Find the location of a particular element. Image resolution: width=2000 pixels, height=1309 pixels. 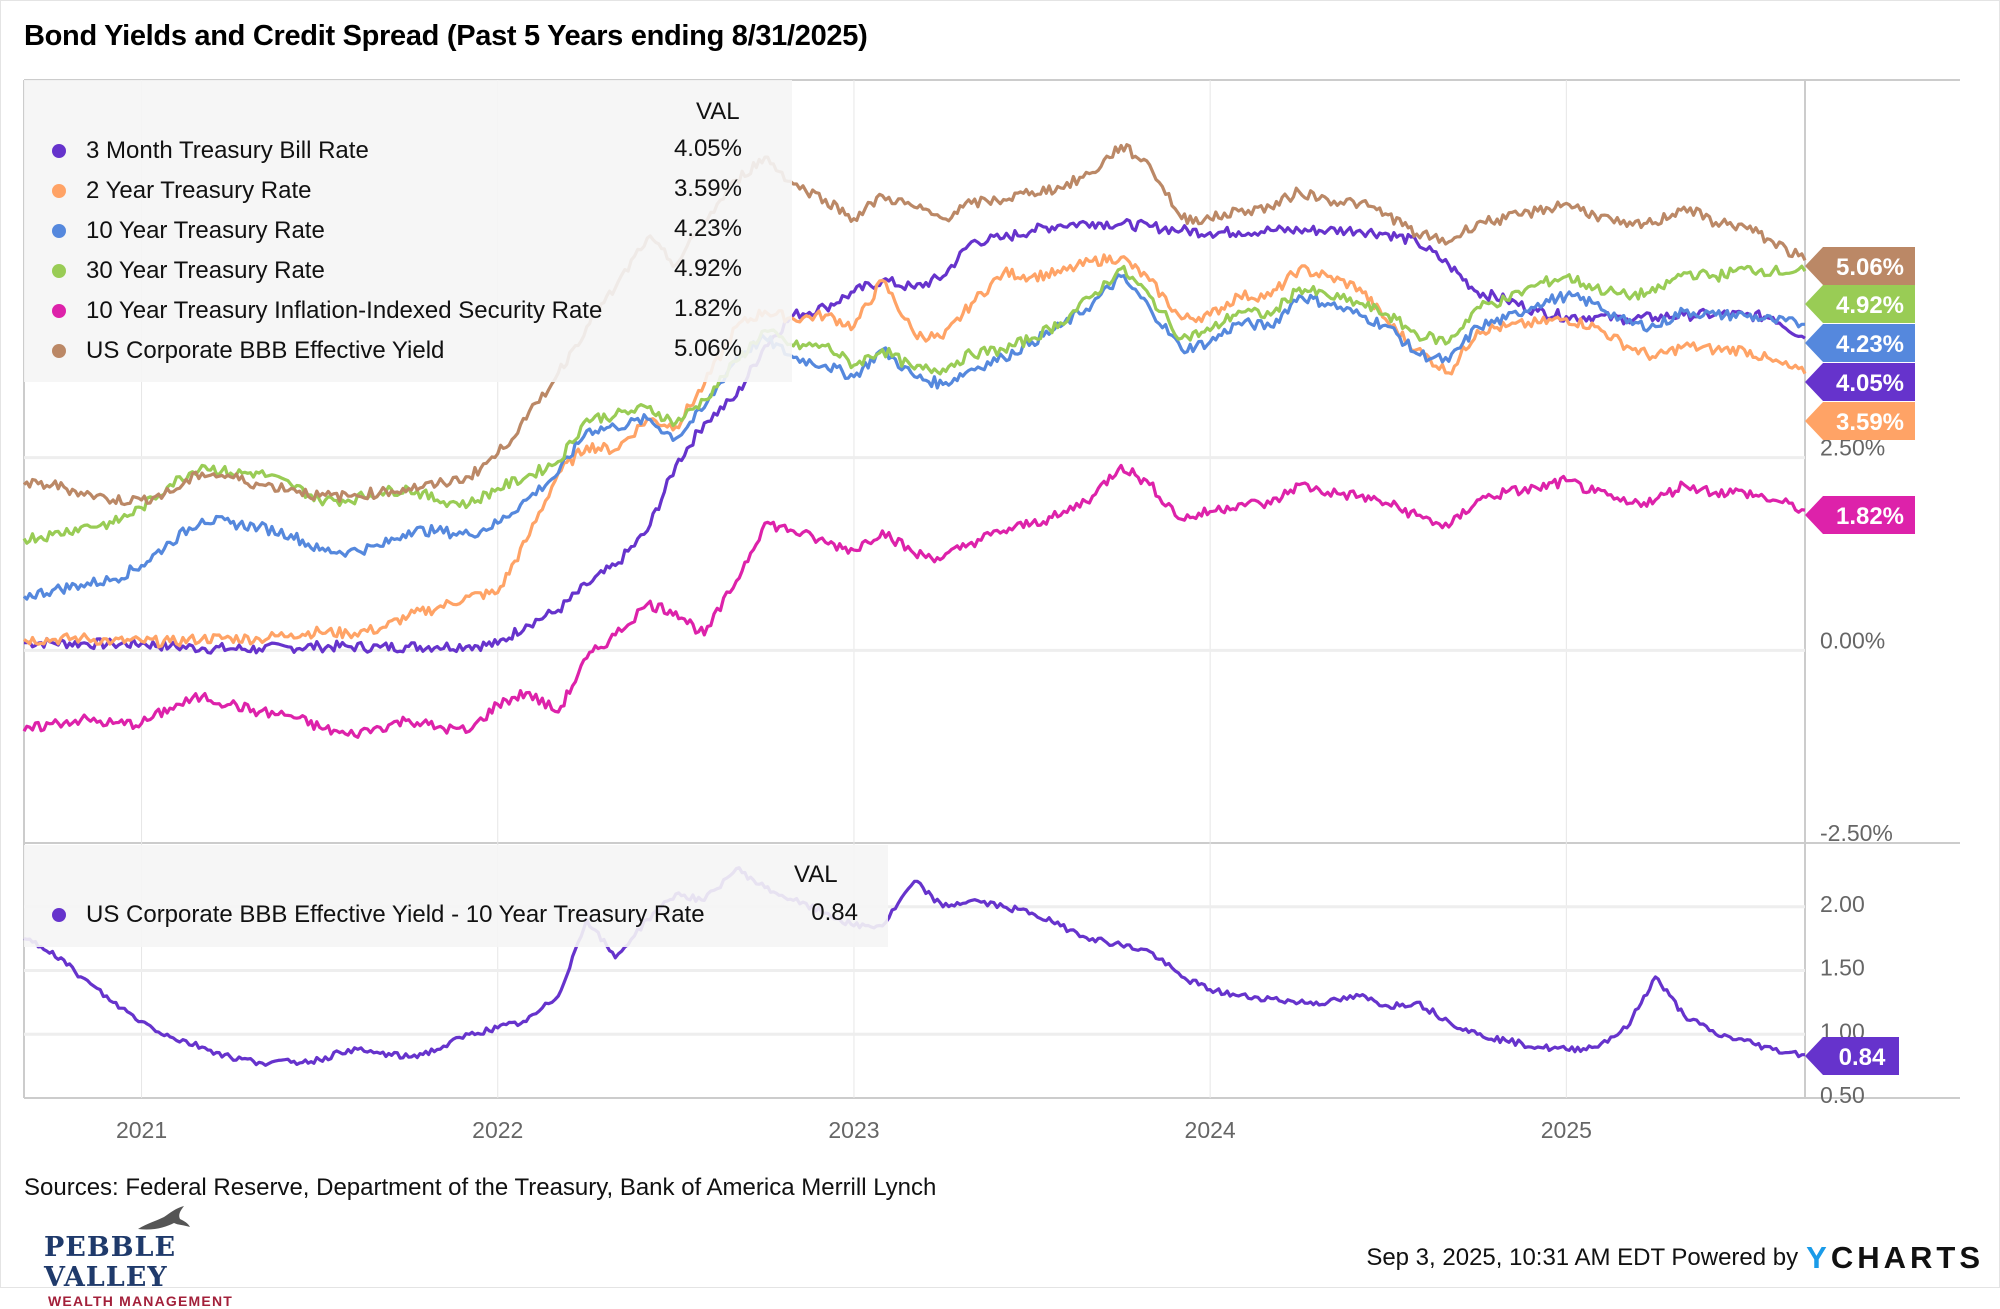

legend-label: 2 Year Treasury Rate is located at coordinates (199, 190).